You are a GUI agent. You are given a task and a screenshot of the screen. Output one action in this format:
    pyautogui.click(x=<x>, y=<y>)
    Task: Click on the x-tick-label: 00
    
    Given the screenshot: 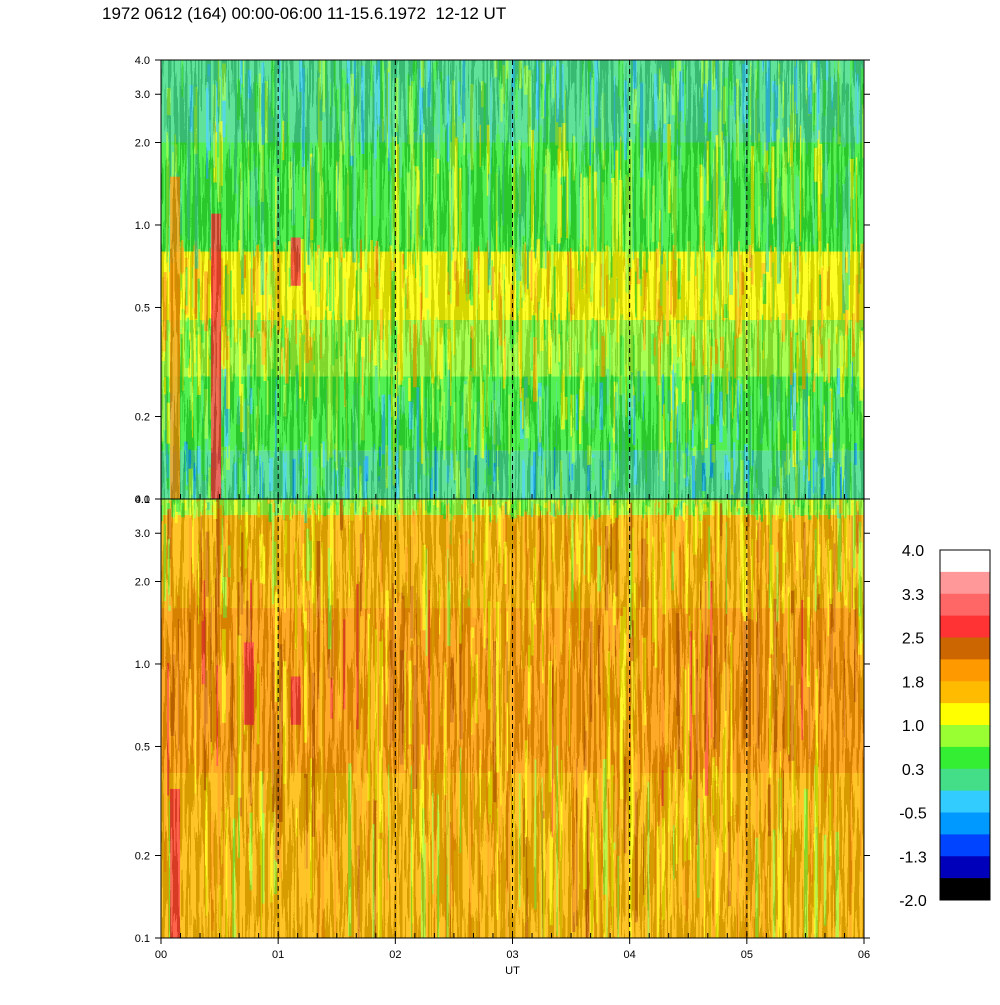 What is the action you would take?
    pyautogui.click(x=161, y=955)
    